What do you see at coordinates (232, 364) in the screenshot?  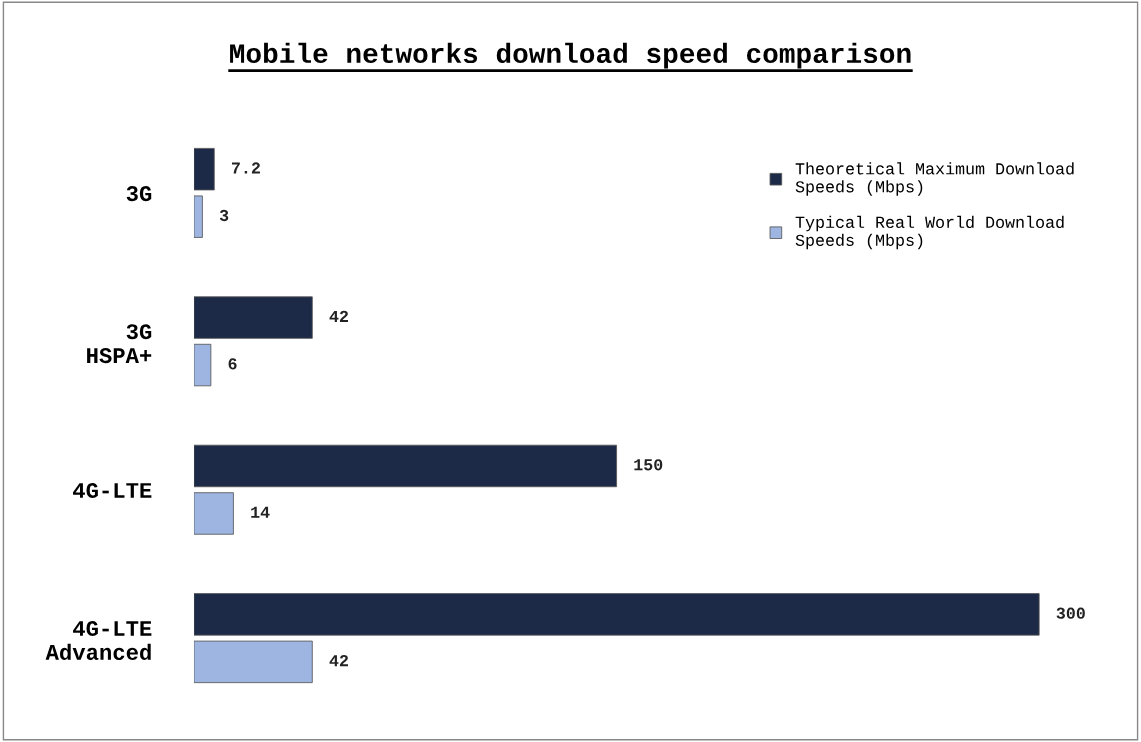 I see `data-label: 6` at bounding box center [232, 364].